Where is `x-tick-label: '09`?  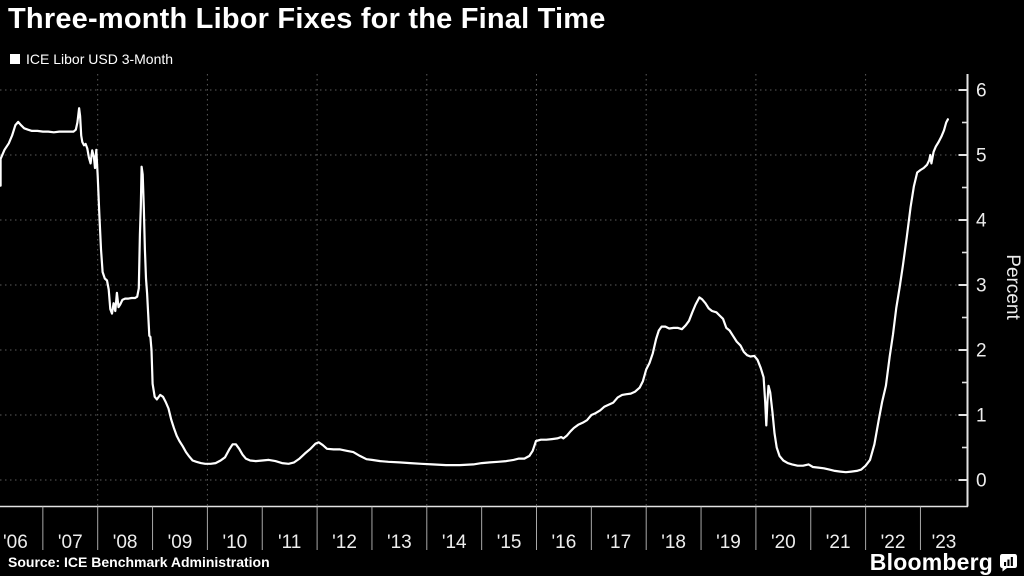 x-tick-label: '09 is located at coordinates (180, 542).